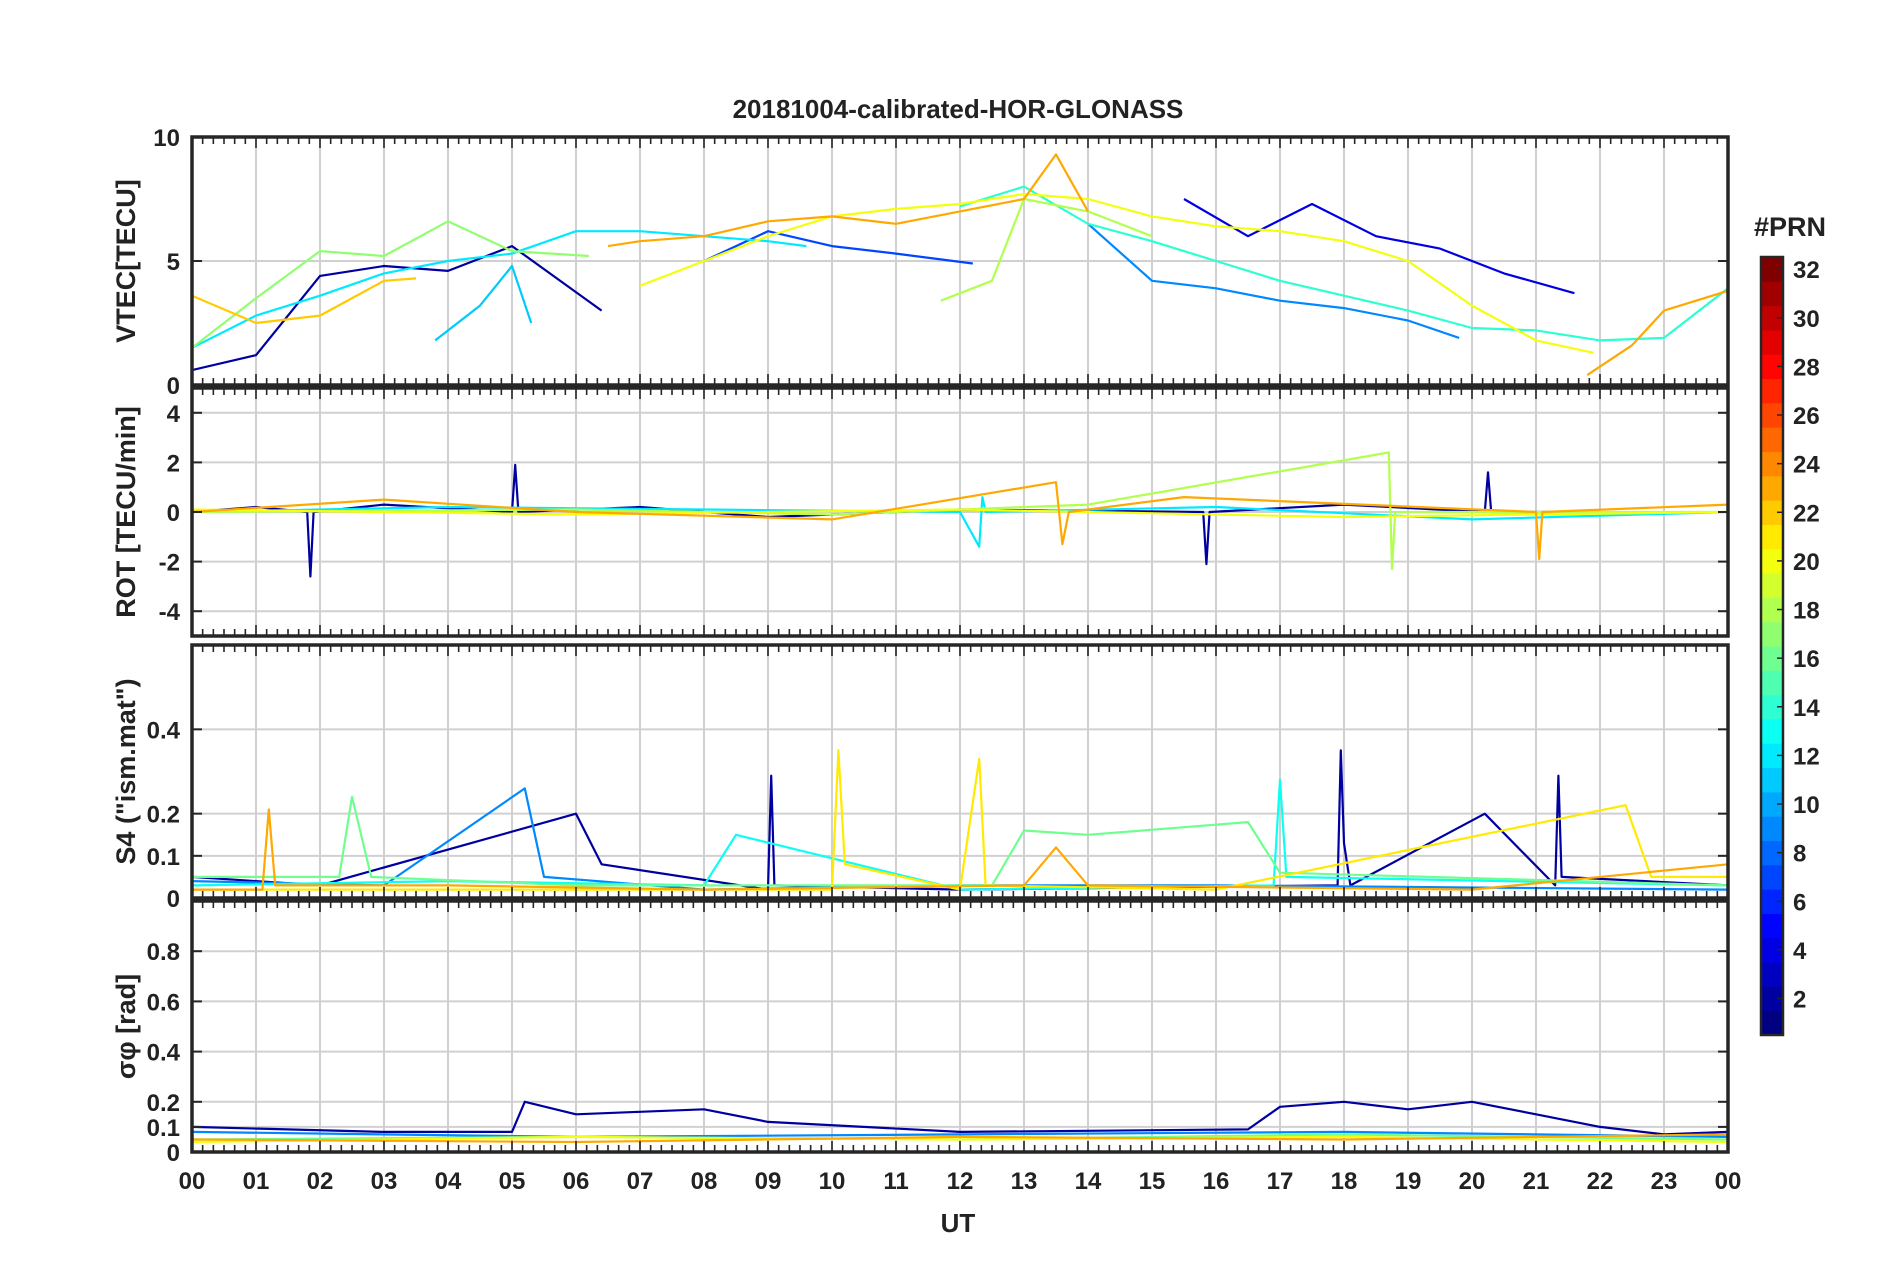 This screenshot has height=1272, width=1902. What do you see at coordinates (1799, 854) in the screenshot?
I see `colorbar-tick-label: 8` at bounding box center [1799, 854].